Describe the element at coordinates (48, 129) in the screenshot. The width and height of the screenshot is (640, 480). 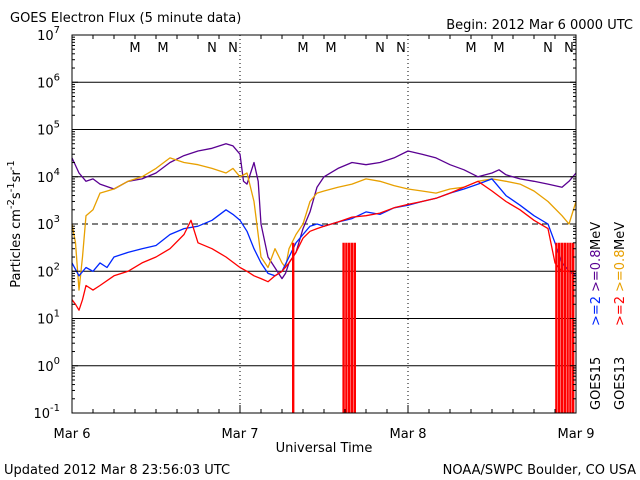
I see `y-tick-label: 10⁵` at that location.